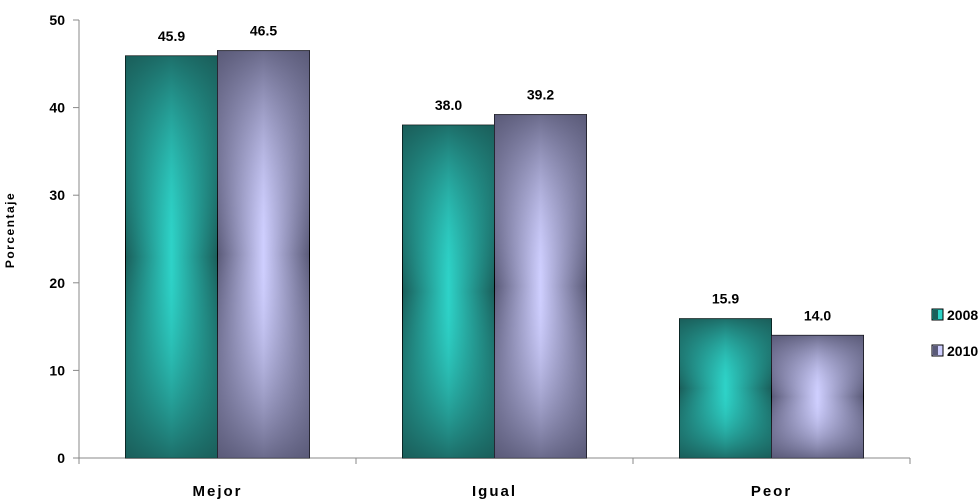  Describe the element at coordinates (57, 20) in the screenshot. I see `y-tick-label: 50` at that location.